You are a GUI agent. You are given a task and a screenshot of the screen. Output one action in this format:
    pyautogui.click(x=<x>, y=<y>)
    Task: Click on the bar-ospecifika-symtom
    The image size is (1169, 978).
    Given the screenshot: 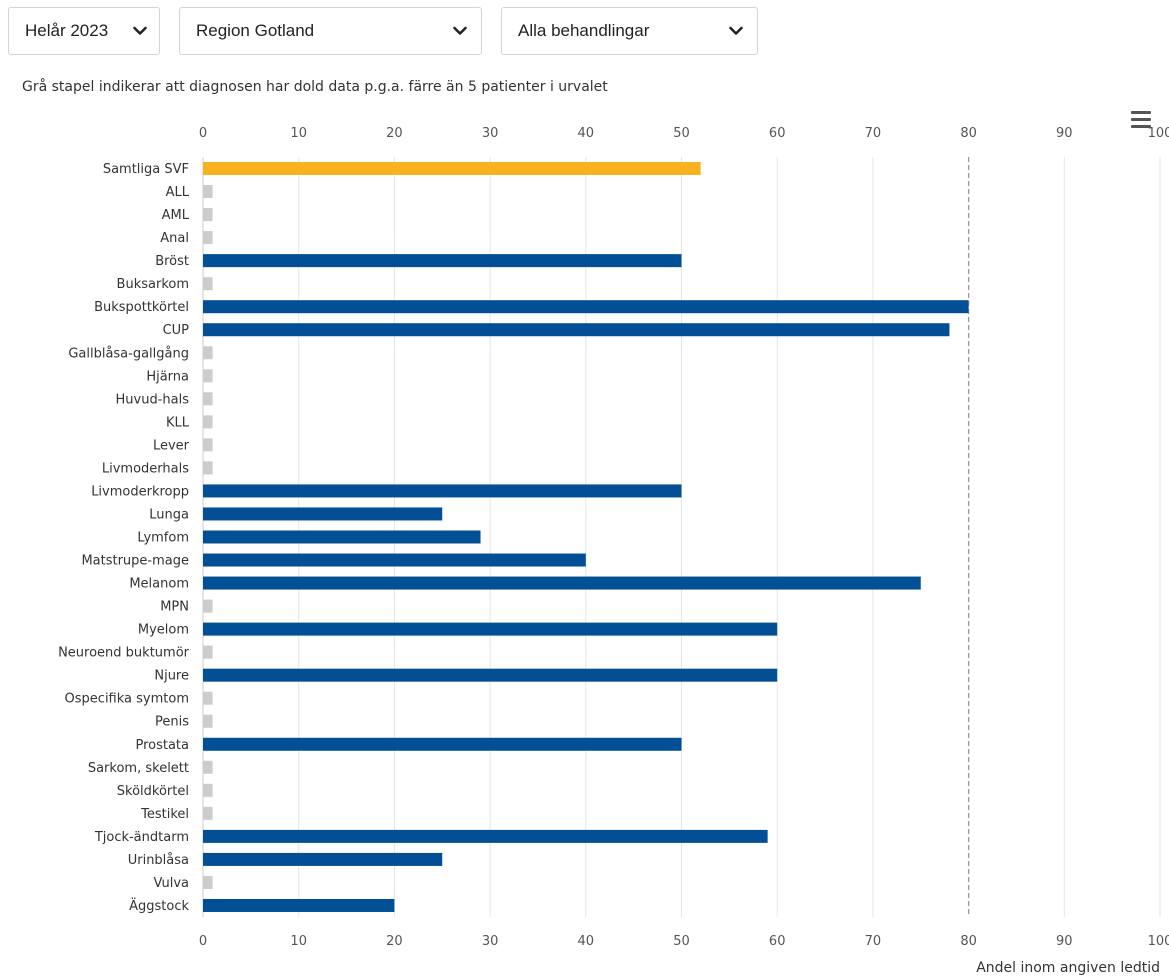 What is the action you would take?
    pyautogui.click(x=208, y=698)
    